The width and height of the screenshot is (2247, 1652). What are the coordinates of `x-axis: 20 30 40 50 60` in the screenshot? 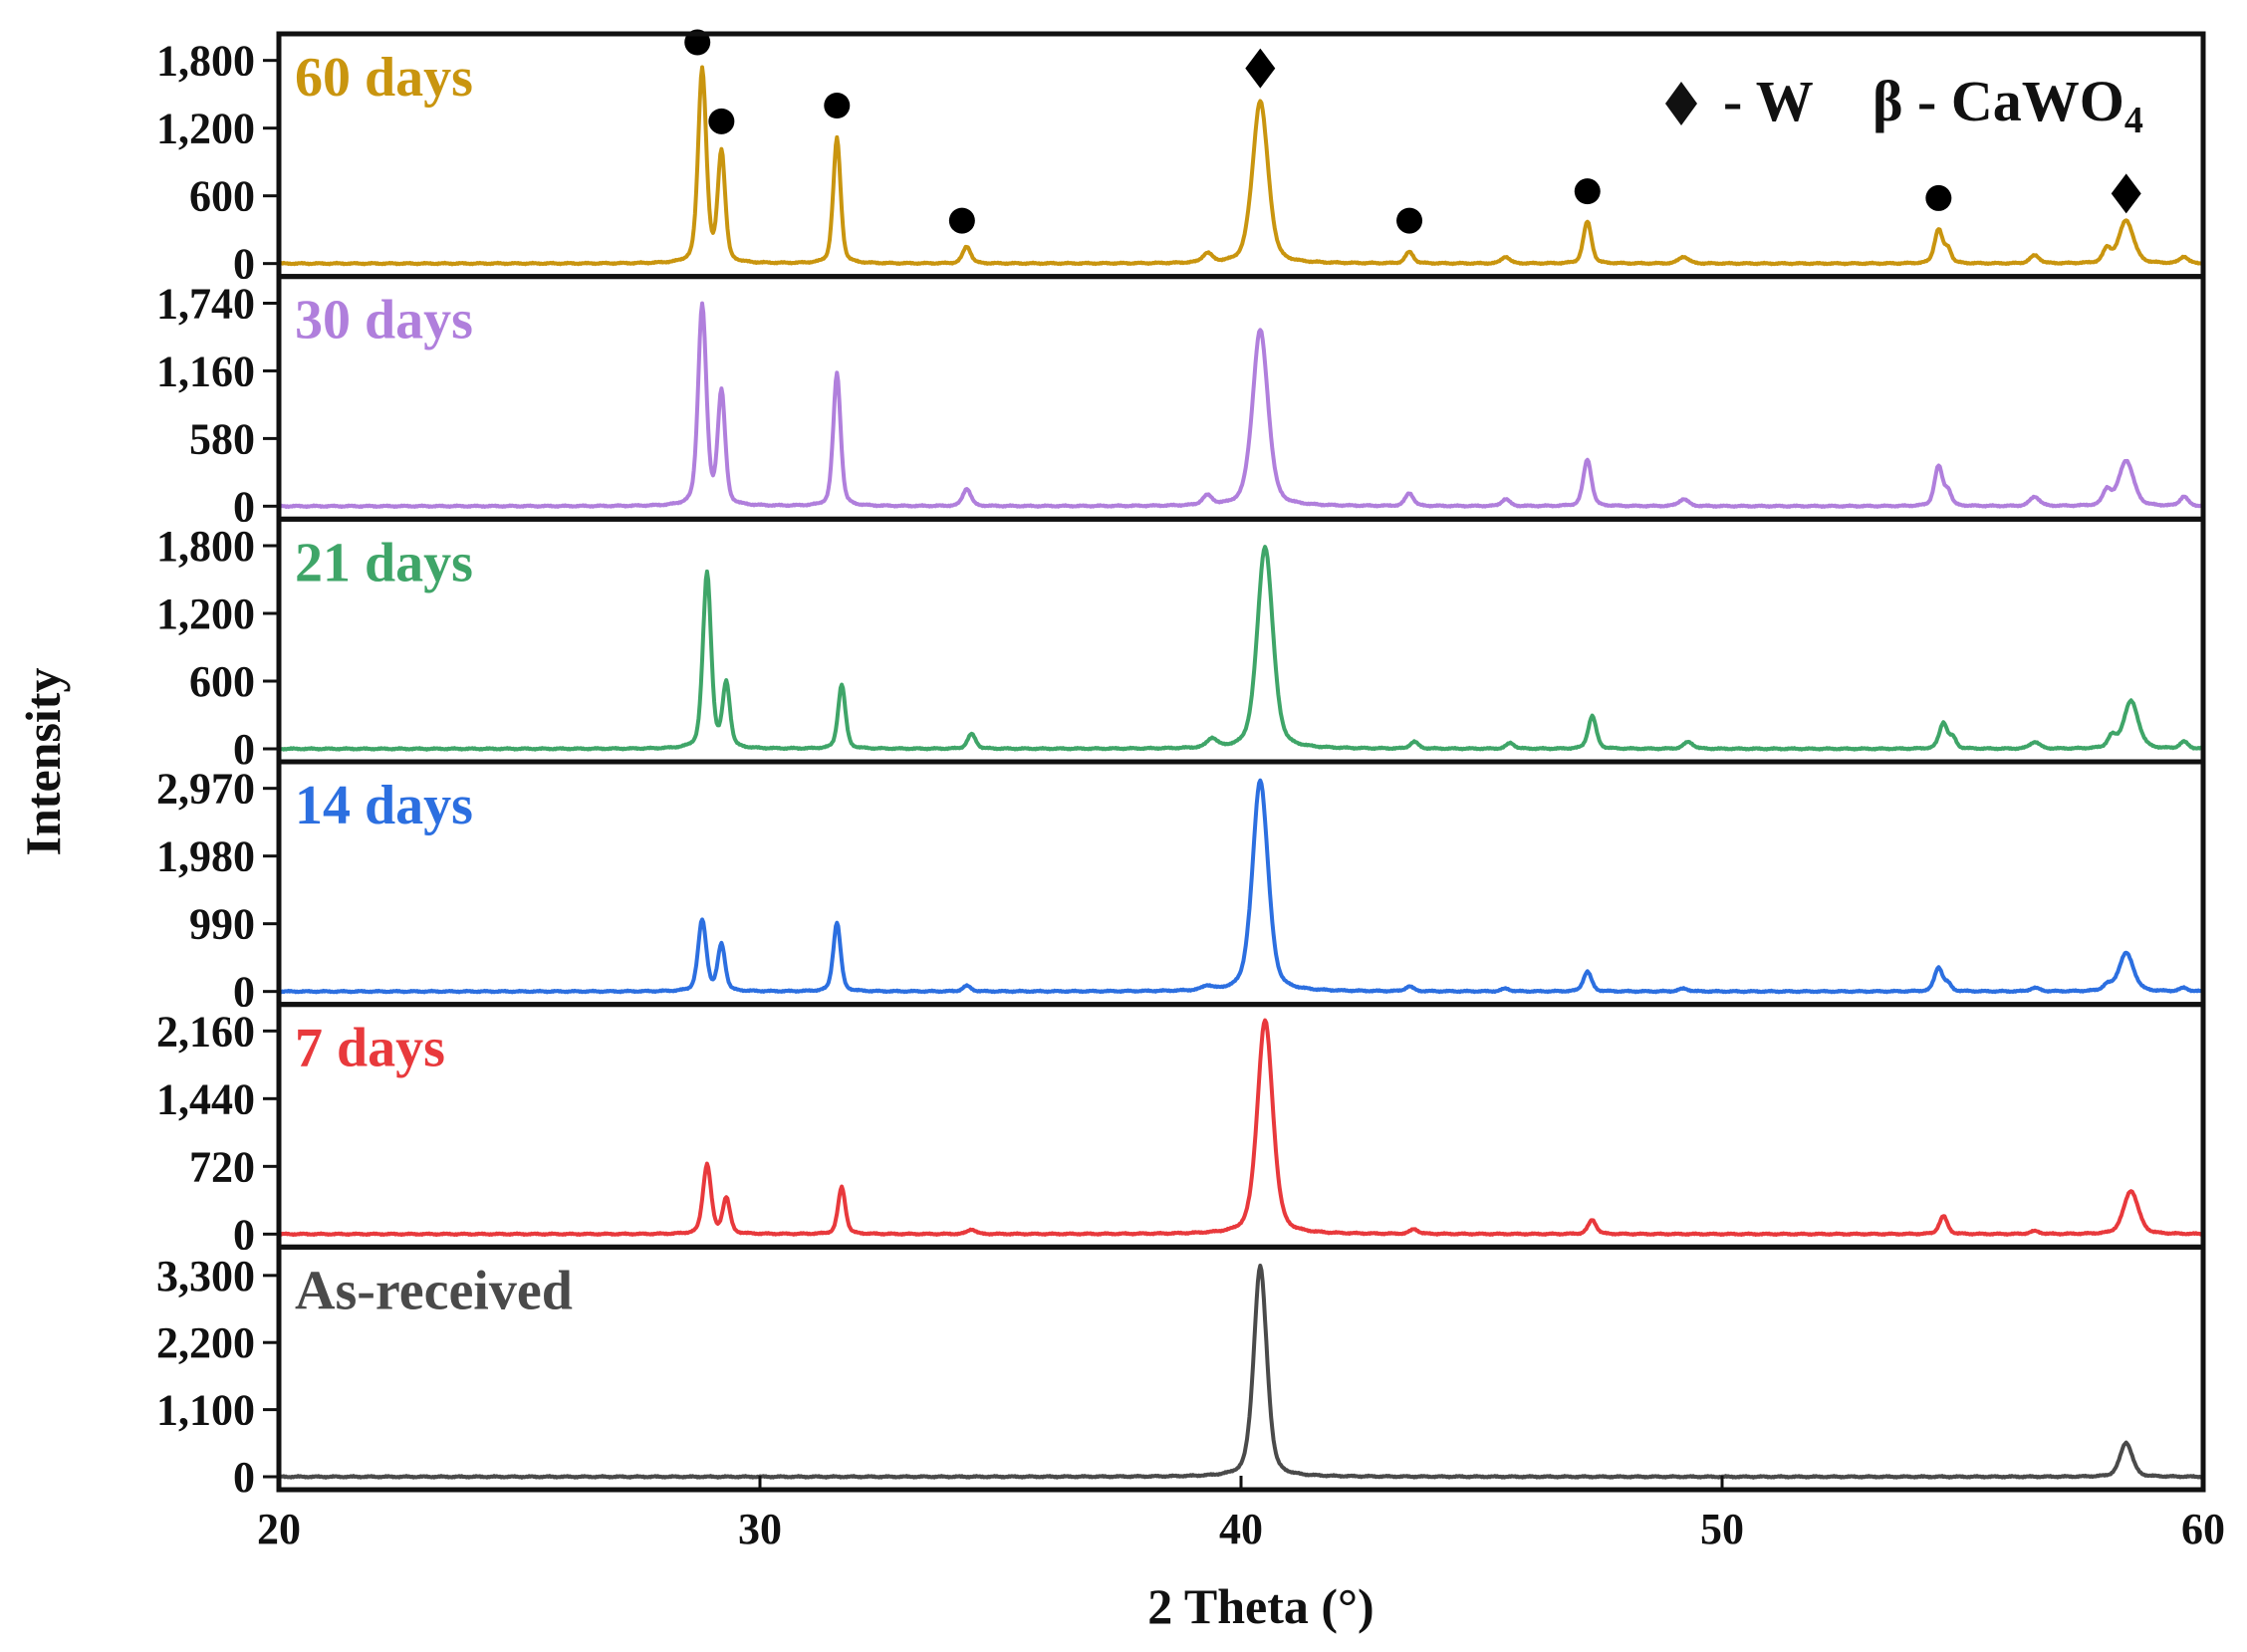 It's located at (1241, 1514).